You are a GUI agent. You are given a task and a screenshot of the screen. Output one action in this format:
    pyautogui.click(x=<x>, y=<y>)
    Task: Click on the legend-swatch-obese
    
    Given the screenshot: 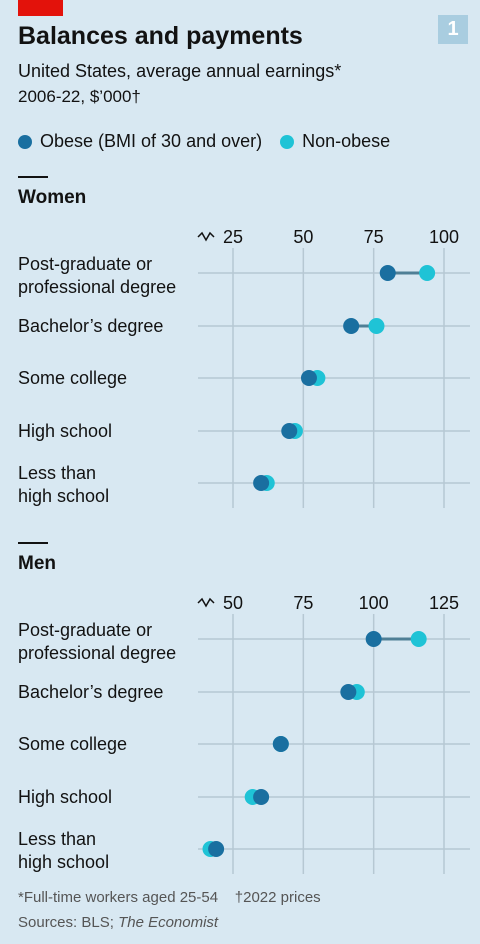 What is the action you would take?
    pyautogui.click(x=25, y=141)
    